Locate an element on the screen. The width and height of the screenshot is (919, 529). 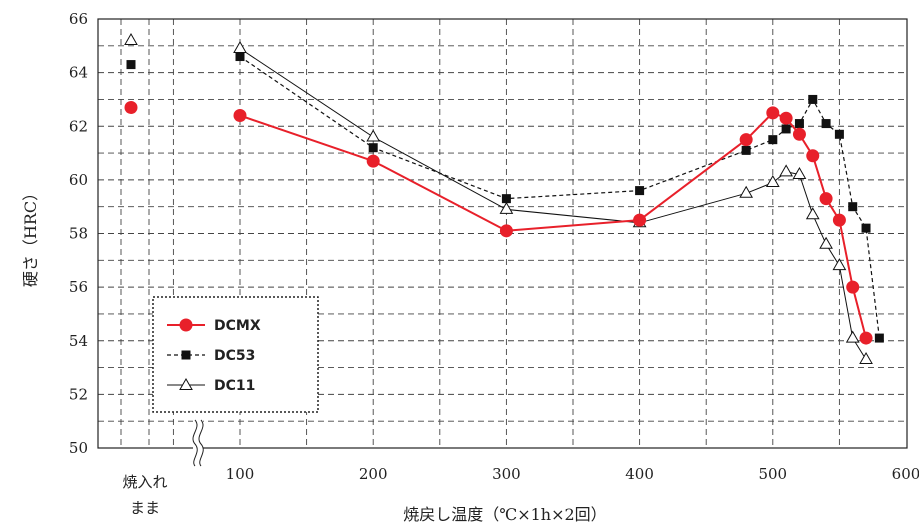
legend-label-dc53: DC53 is located at coordinates (234, 356).